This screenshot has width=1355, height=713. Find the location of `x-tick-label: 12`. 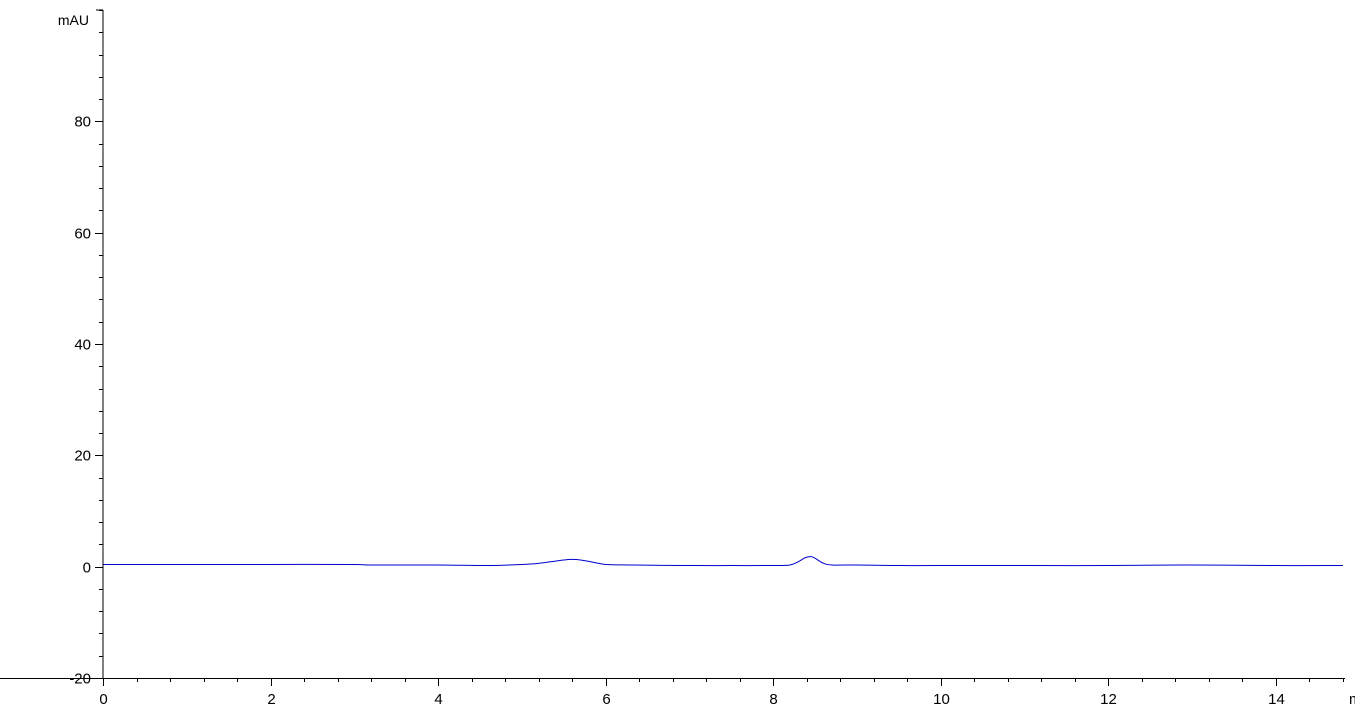

x-tick-label: 12 is located at coordinates (1108, 699).